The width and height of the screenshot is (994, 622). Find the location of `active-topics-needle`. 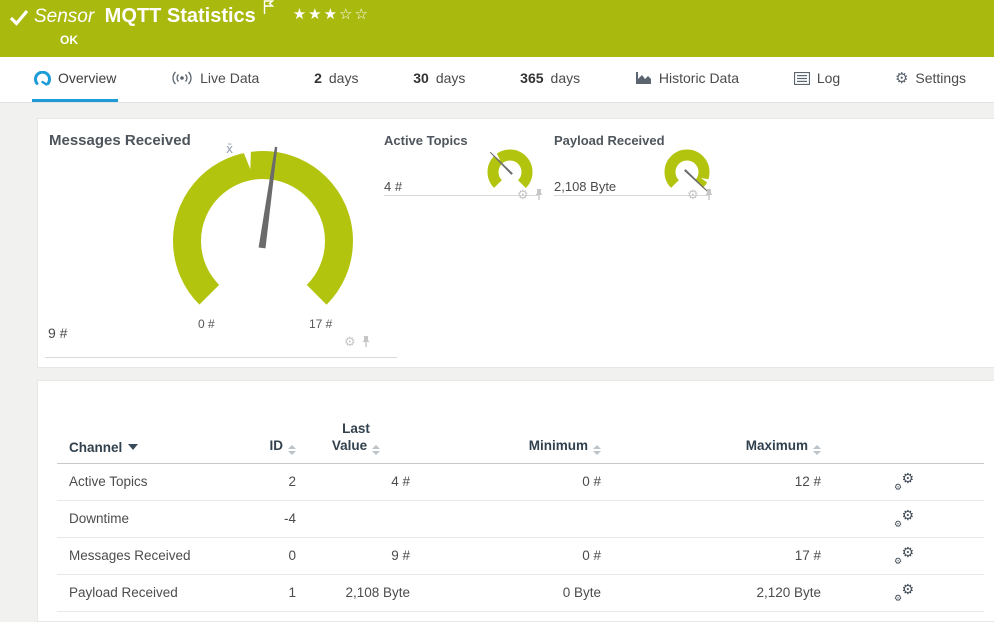

active-topics-needle is located at coordinates (501, 163).